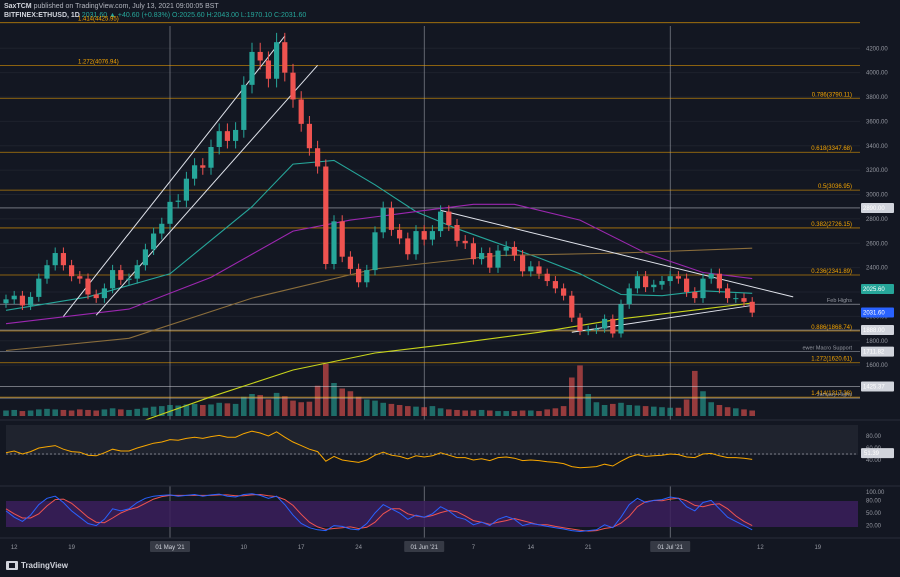 The width and height of the screenshot is (900, 577). Describe the element at coordinates (874, 331) in the screenshot. I see `level-tag: 1888.00` at that location.